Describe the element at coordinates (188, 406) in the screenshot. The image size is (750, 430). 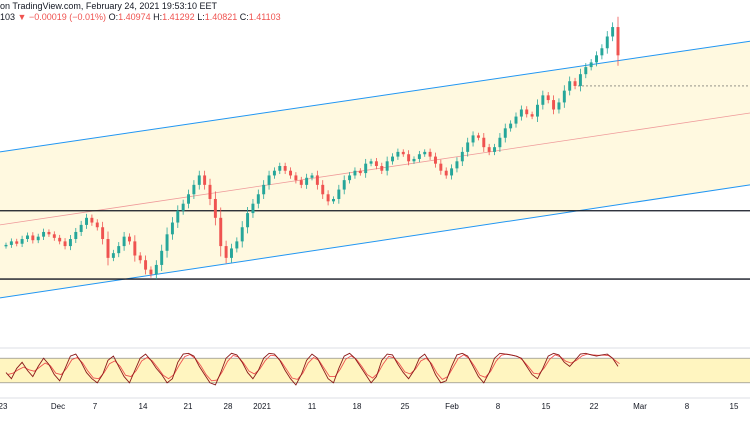
I see `x-tick-label: 21` at that location.